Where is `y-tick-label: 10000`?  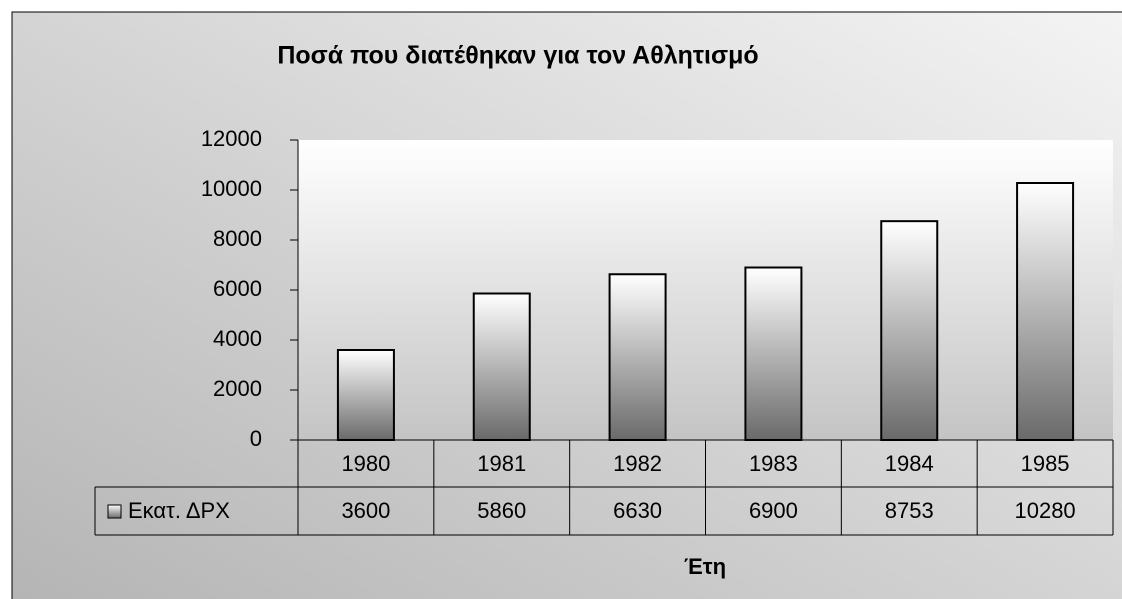
y-tick-label: 10000 is located at coordinates (231, 188).